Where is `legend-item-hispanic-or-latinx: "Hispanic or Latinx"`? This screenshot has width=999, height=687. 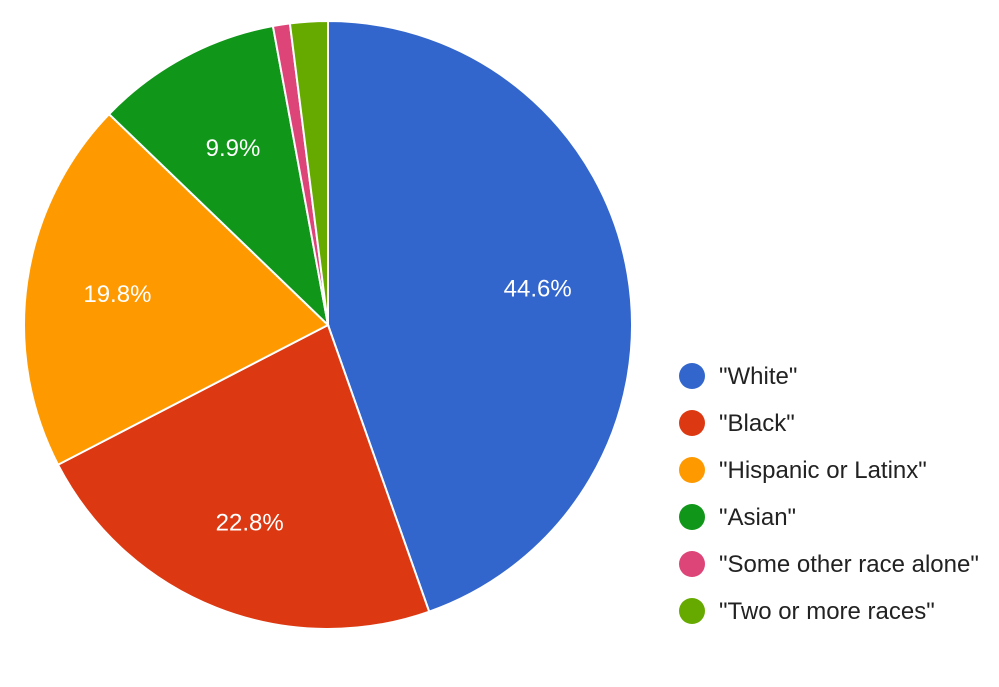 legend-item-hispanic-or-latinx: "Hispanic or Latinx" is located at coordinates (803, 470).